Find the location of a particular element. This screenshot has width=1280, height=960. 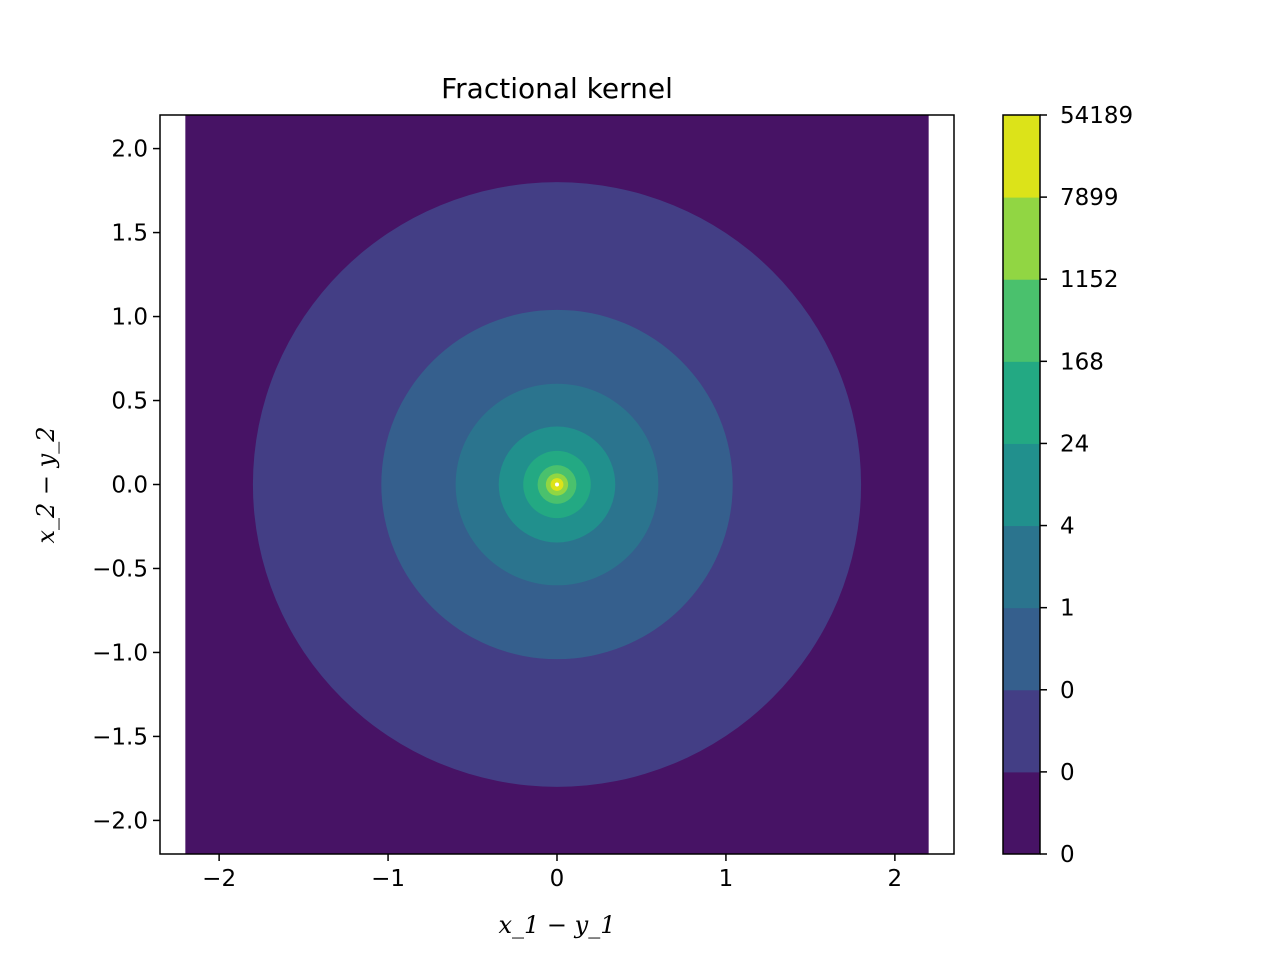

y-axis-ticks: −2.0 −1.5 −1.0 −0.5 0.0 0.5 1.0 1.5 2.0 is located at coordinates (126, 485).